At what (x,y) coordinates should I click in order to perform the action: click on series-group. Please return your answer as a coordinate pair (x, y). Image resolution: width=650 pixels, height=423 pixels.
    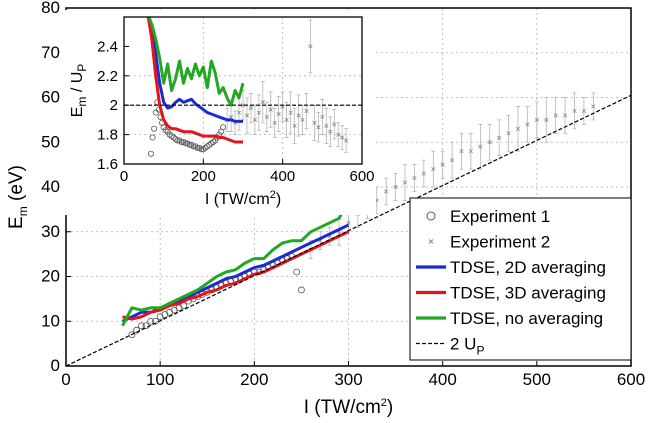
    Looking at the image, I should click on (243, 87).